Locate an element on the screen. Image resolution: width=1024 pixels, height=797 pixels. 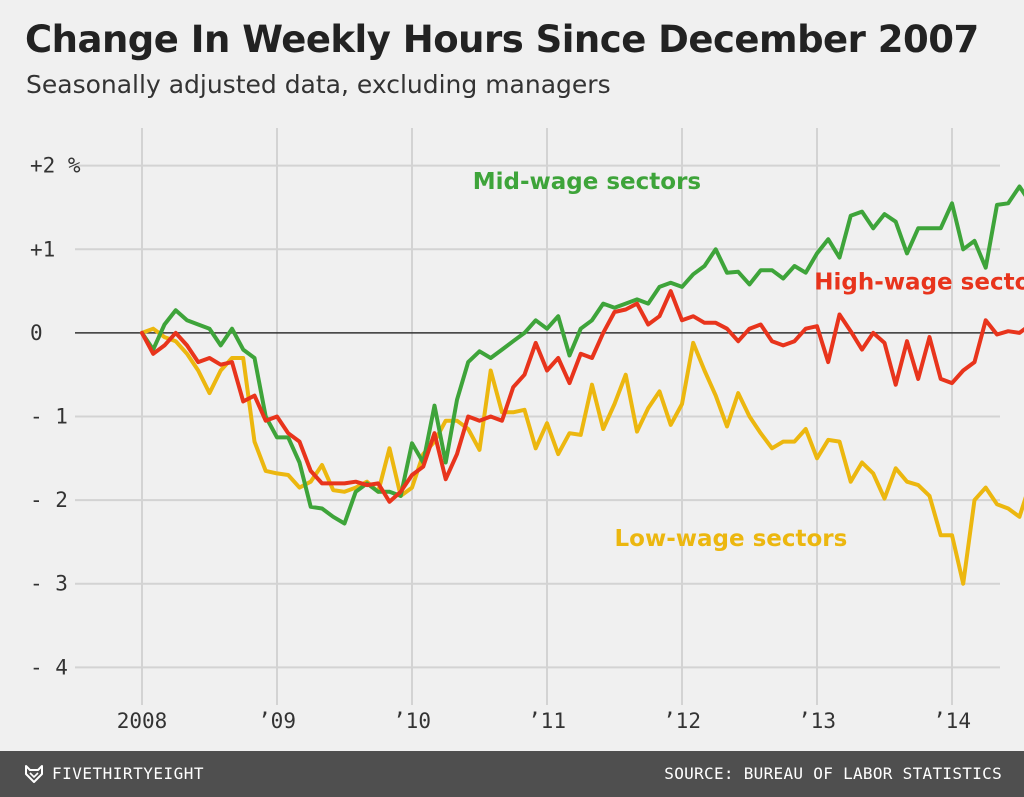
x-tick-label: ’12 is located at coordinates (682, 721).